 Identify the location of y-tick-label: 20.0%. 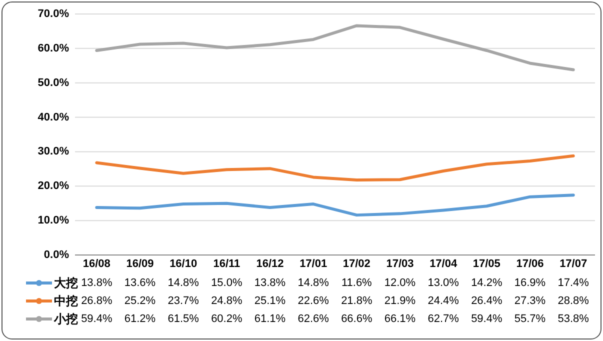
(54, 186).